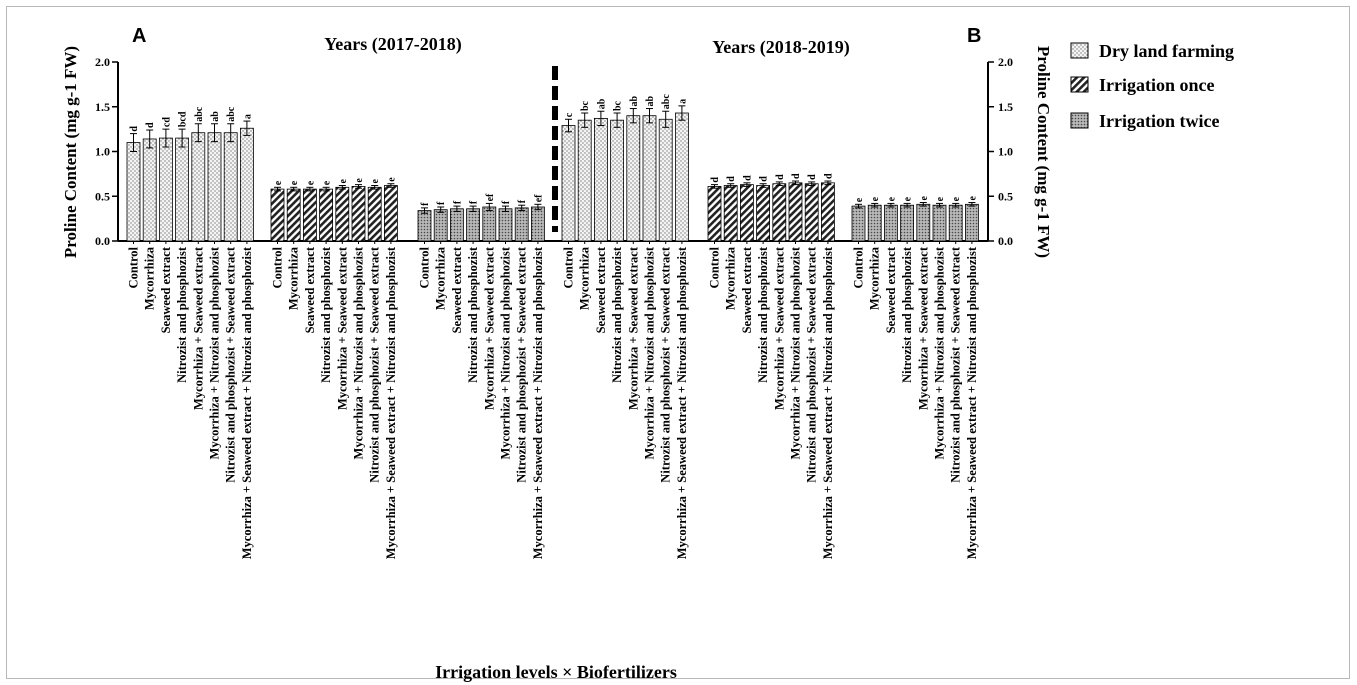 The image size is (1357, 685). What do you see at coordinates (1005, 107) in the screenshot?
I see `y-tick-label-right: 1.5` at bounding box center [1005, 107].